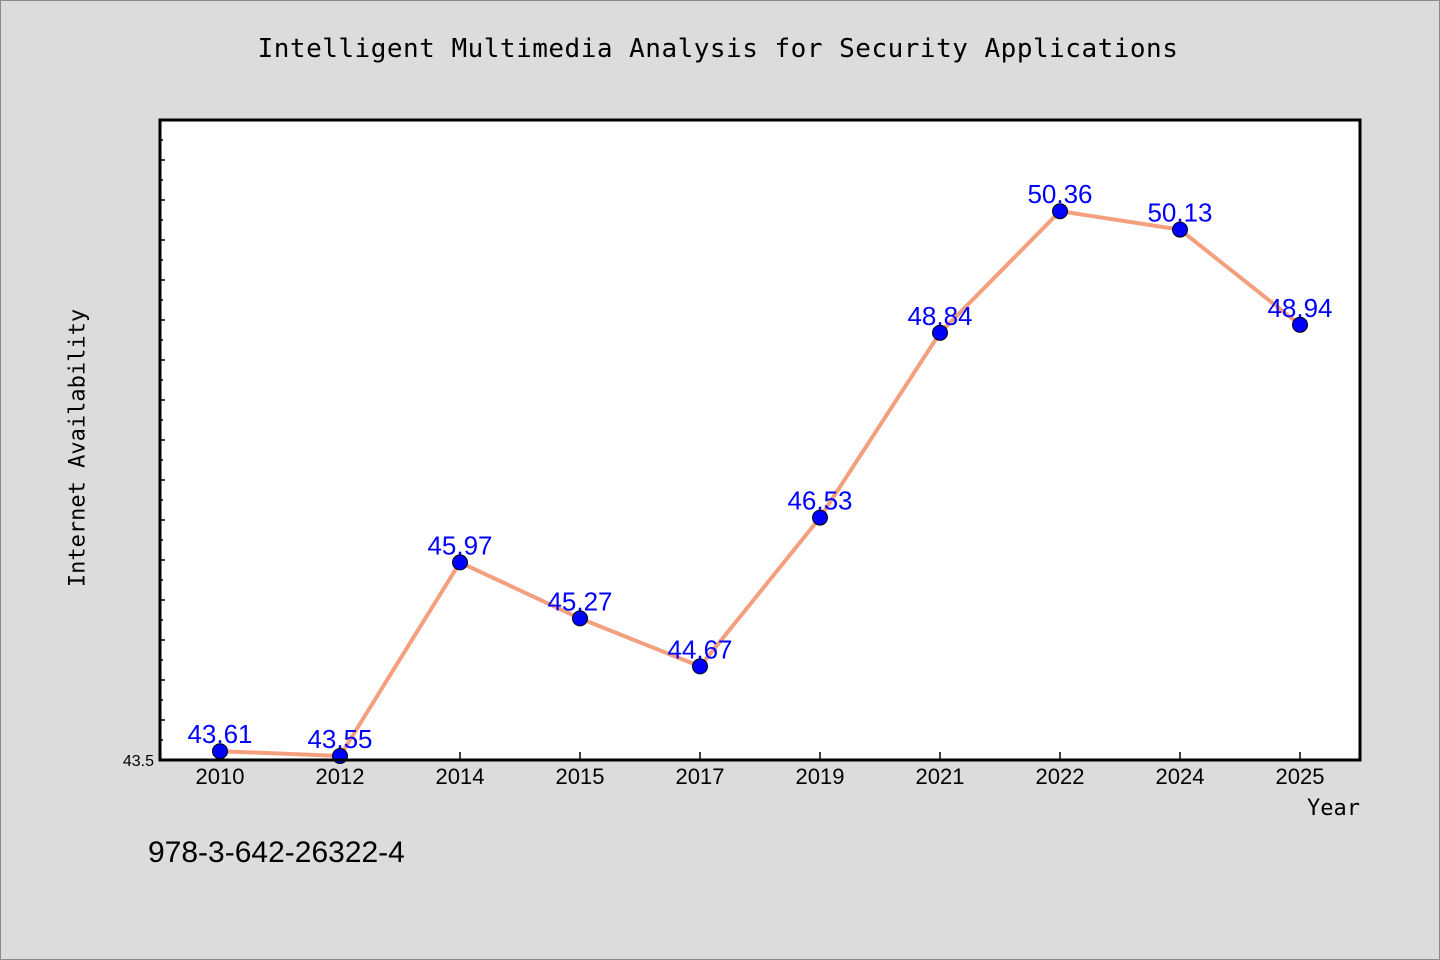  I want to click on data-label: 48.94, so click(1299, 308).